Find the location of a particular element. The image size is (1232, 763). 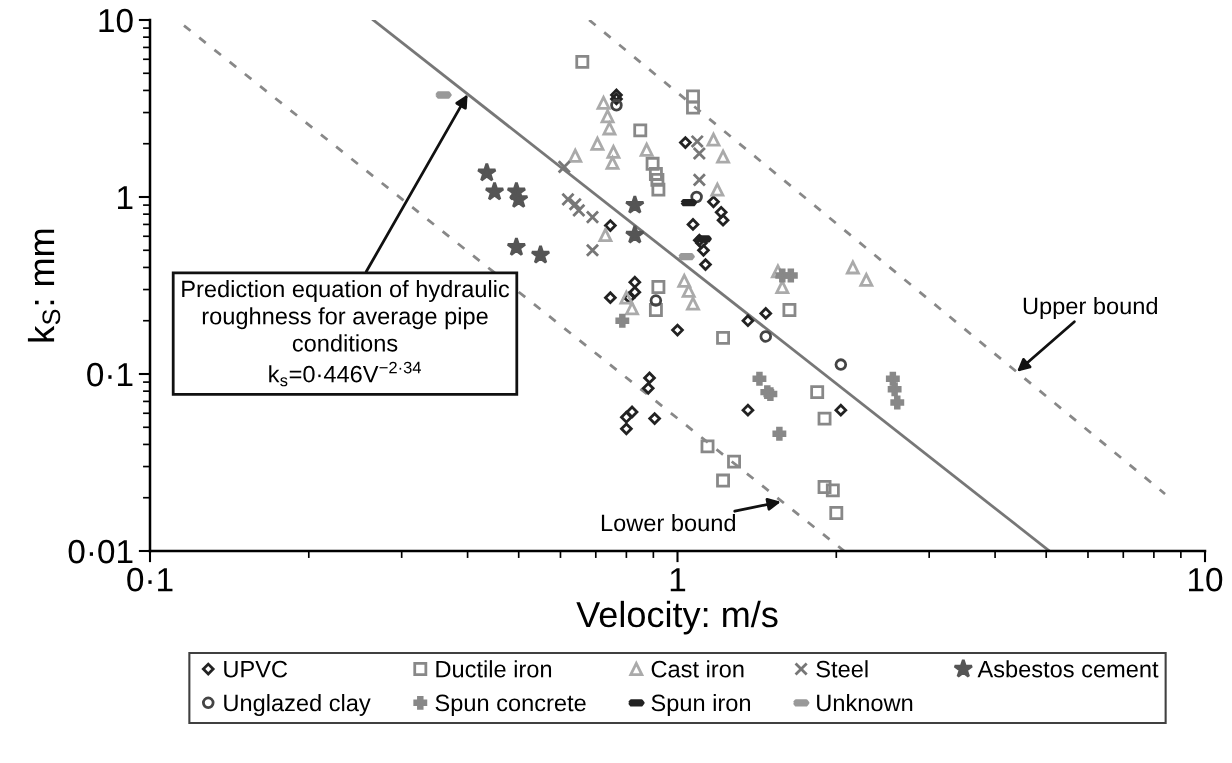

y-axis-title: k$_{S}$: mm is located at coordinates (44, 285).